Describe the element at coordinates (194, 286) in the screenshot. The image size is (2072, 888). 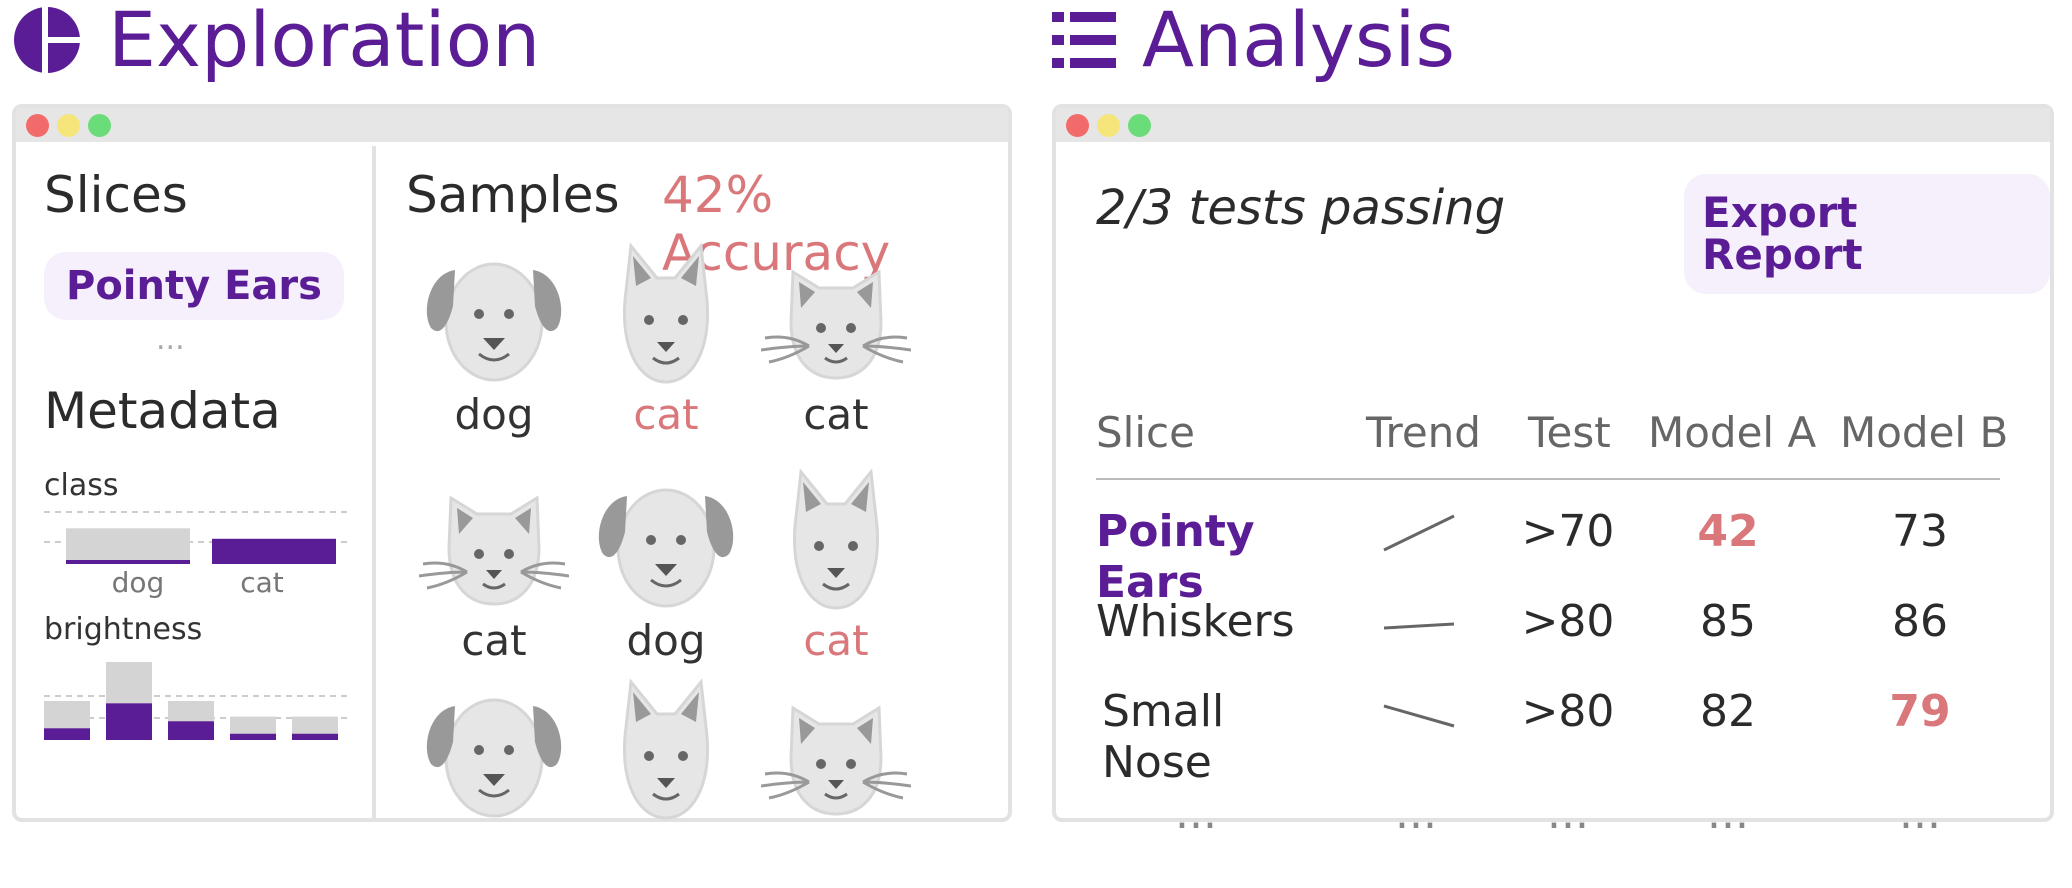
I see `slice-pill-pointy-ears: Pointy Ears` at that location.